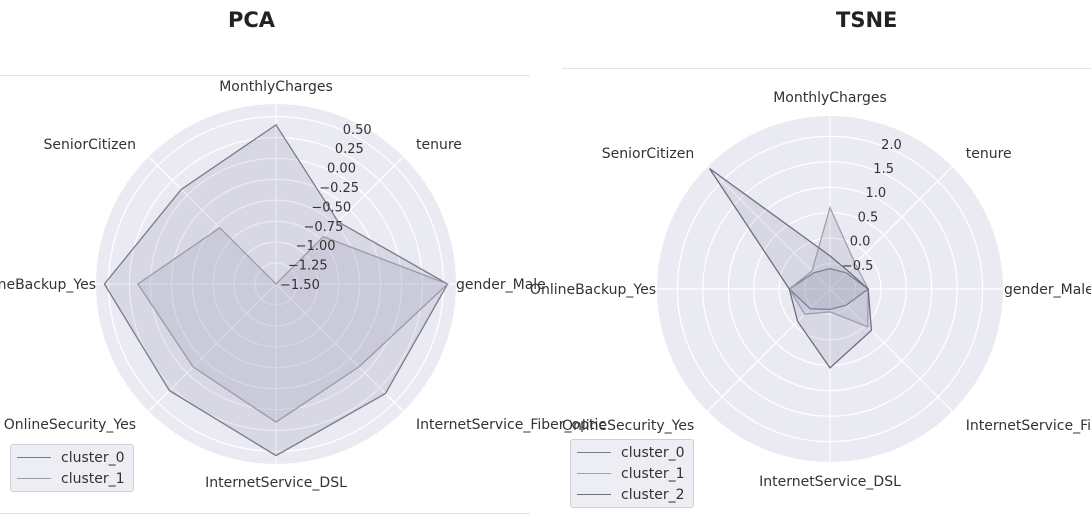 This screenshot has height=519, width=1091. What do you see at coordinates (357, 130) in the screenshot?
I see `pca-radial-tick-label: 0.50` at bounding box center [357, 130].